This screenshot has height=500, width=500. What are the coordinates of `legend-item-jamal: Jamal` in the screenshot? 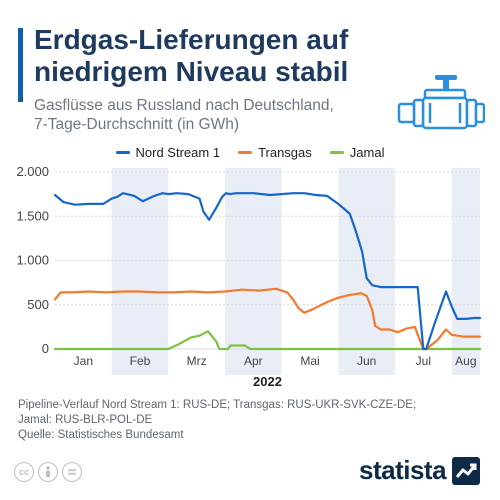 It's located at (357, 152).